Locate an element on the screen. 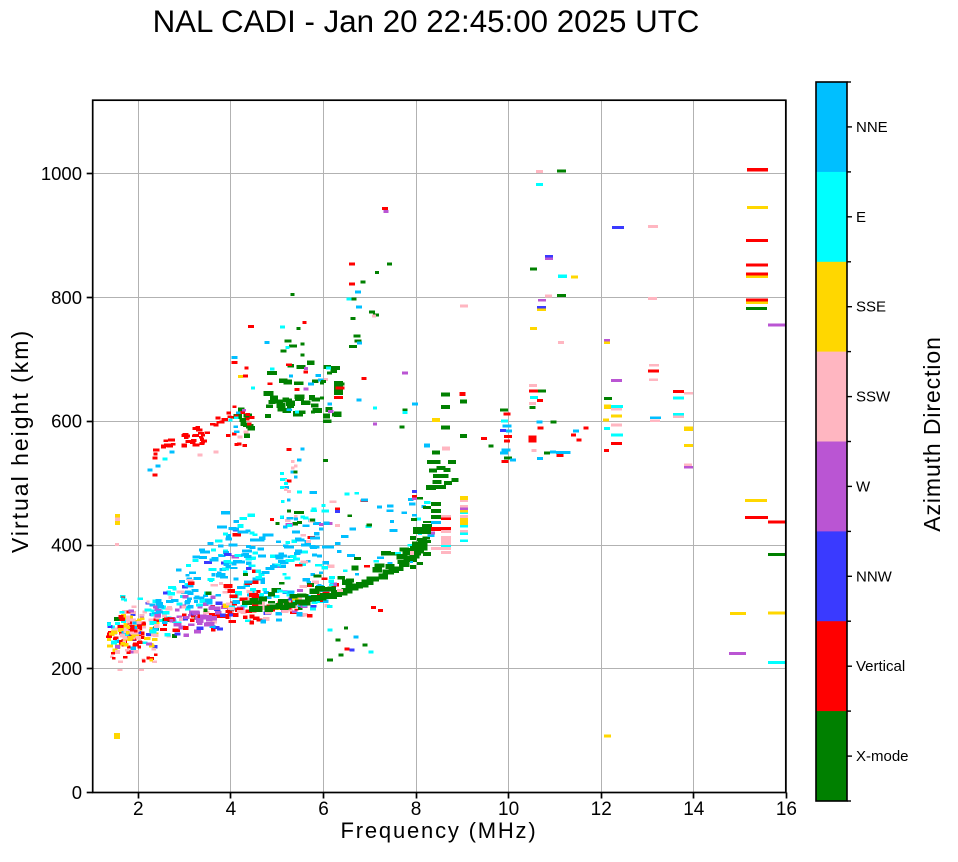 Image resolution: width=958 pixels, height=862 pixels. svg-text: Vertical is located at coordinates (880, 666).